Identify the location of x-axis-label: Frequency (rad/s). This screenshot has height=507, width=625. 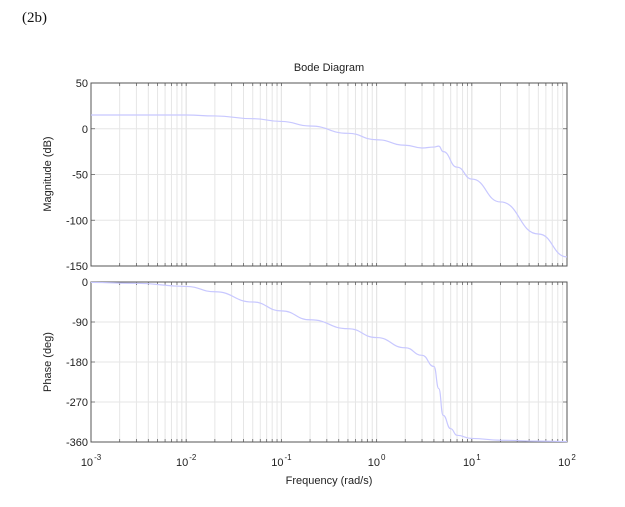
(329, 481).